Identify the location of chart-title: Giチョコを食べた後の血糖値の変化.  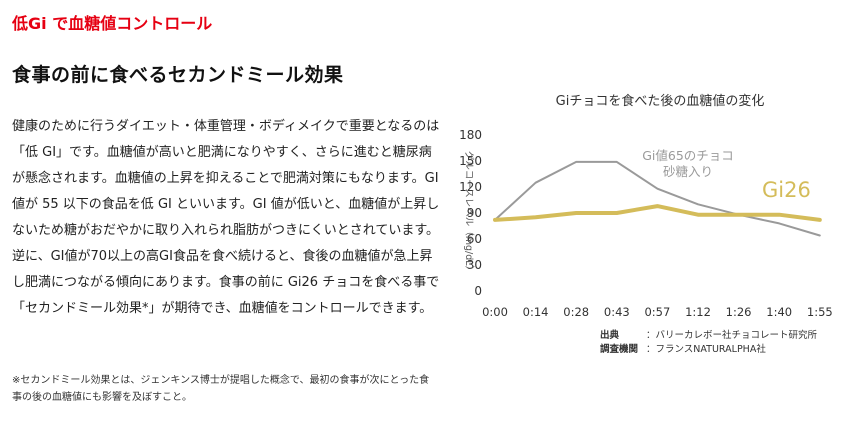
(660, 101).